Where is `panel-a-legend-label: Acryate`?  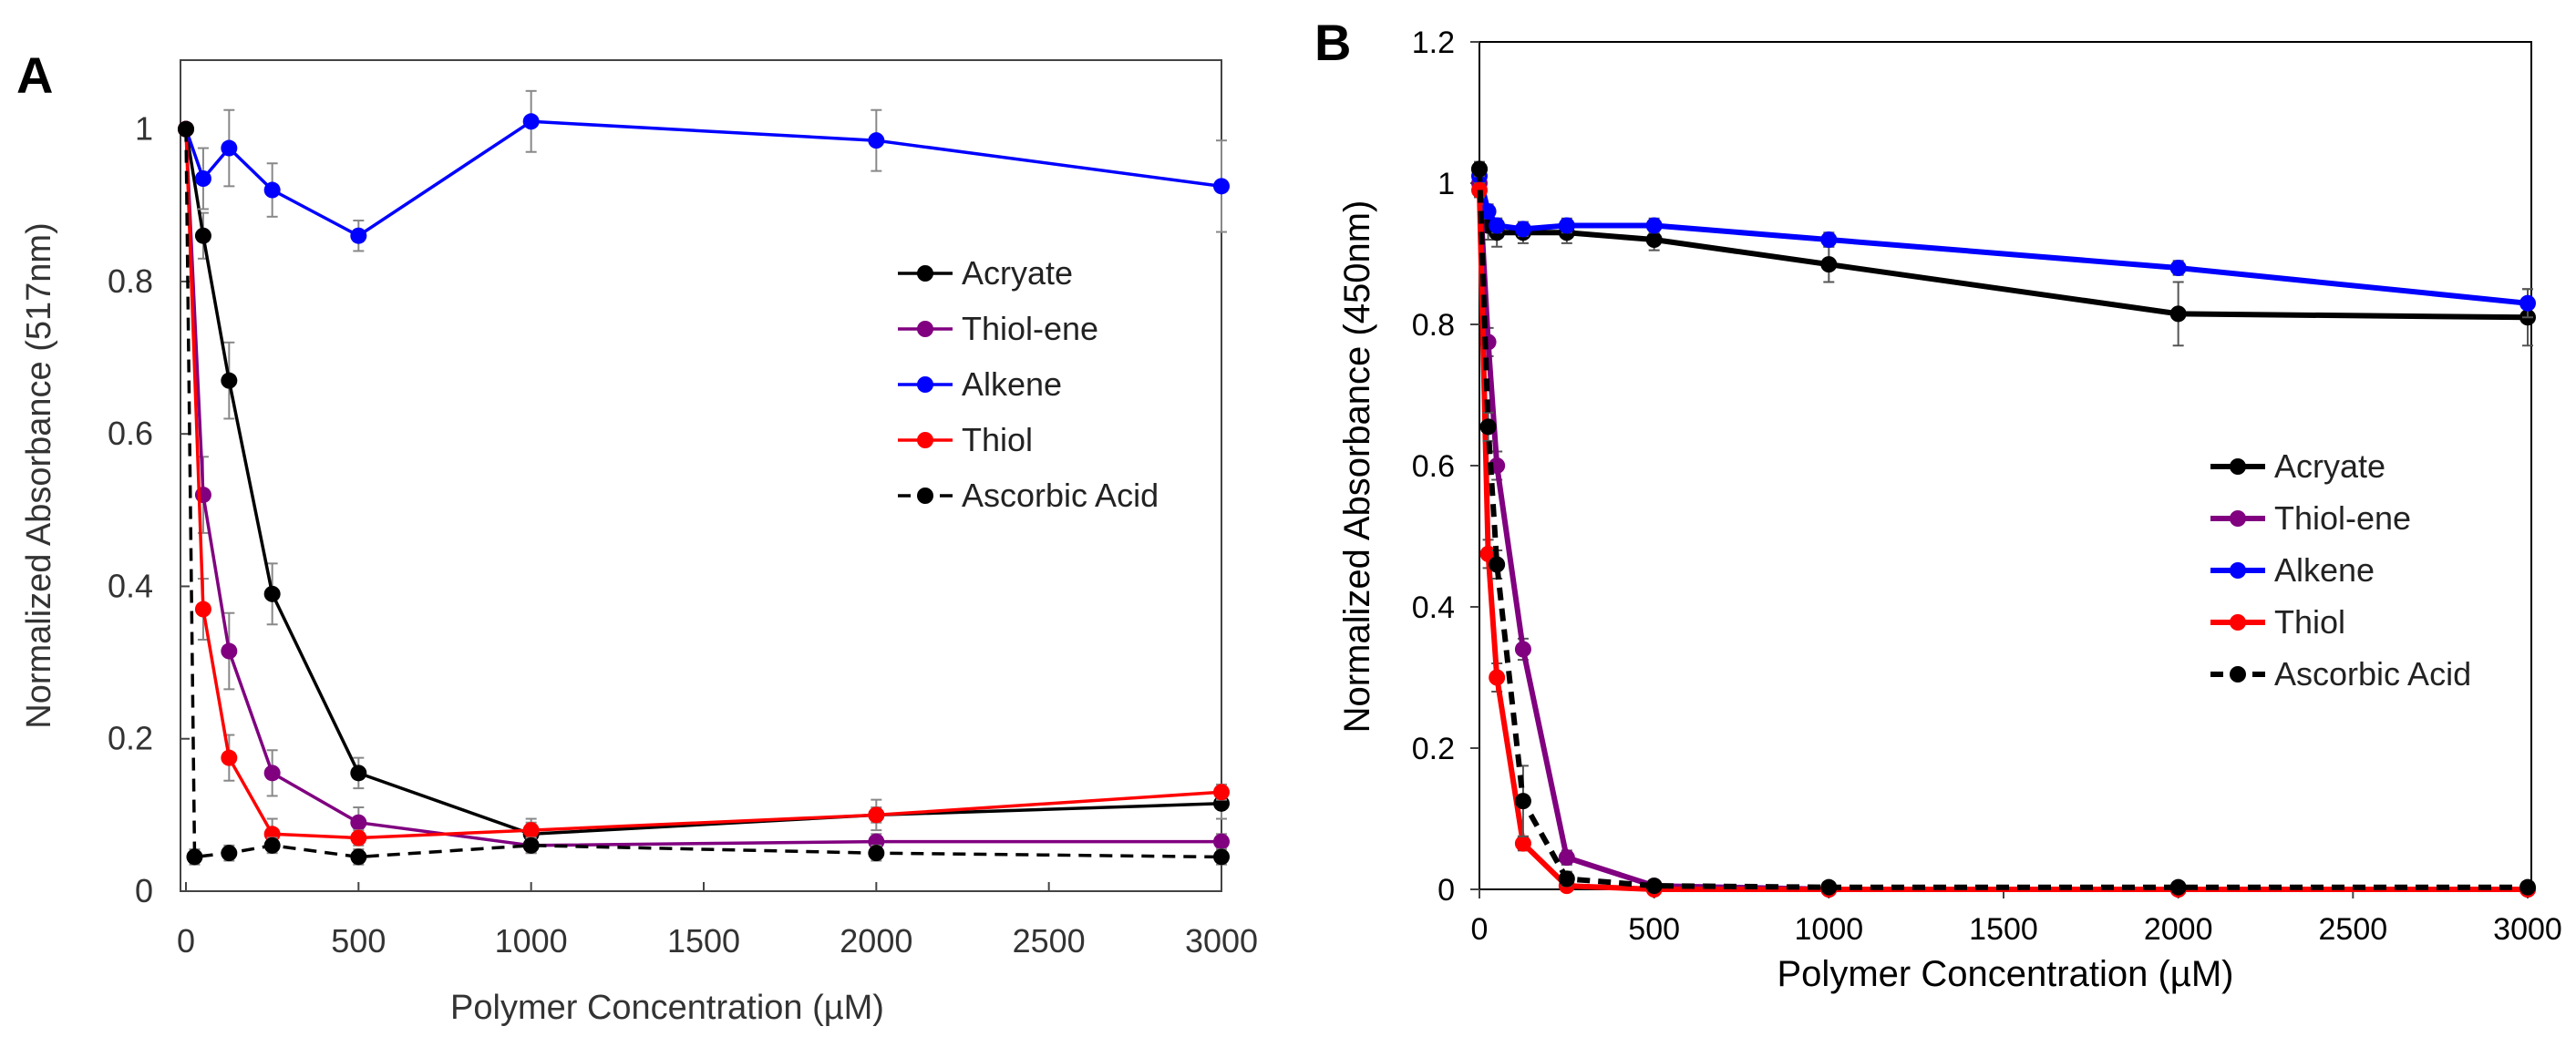
panel-a-legend-label: Acryate is located at coordinates (1017, 273).